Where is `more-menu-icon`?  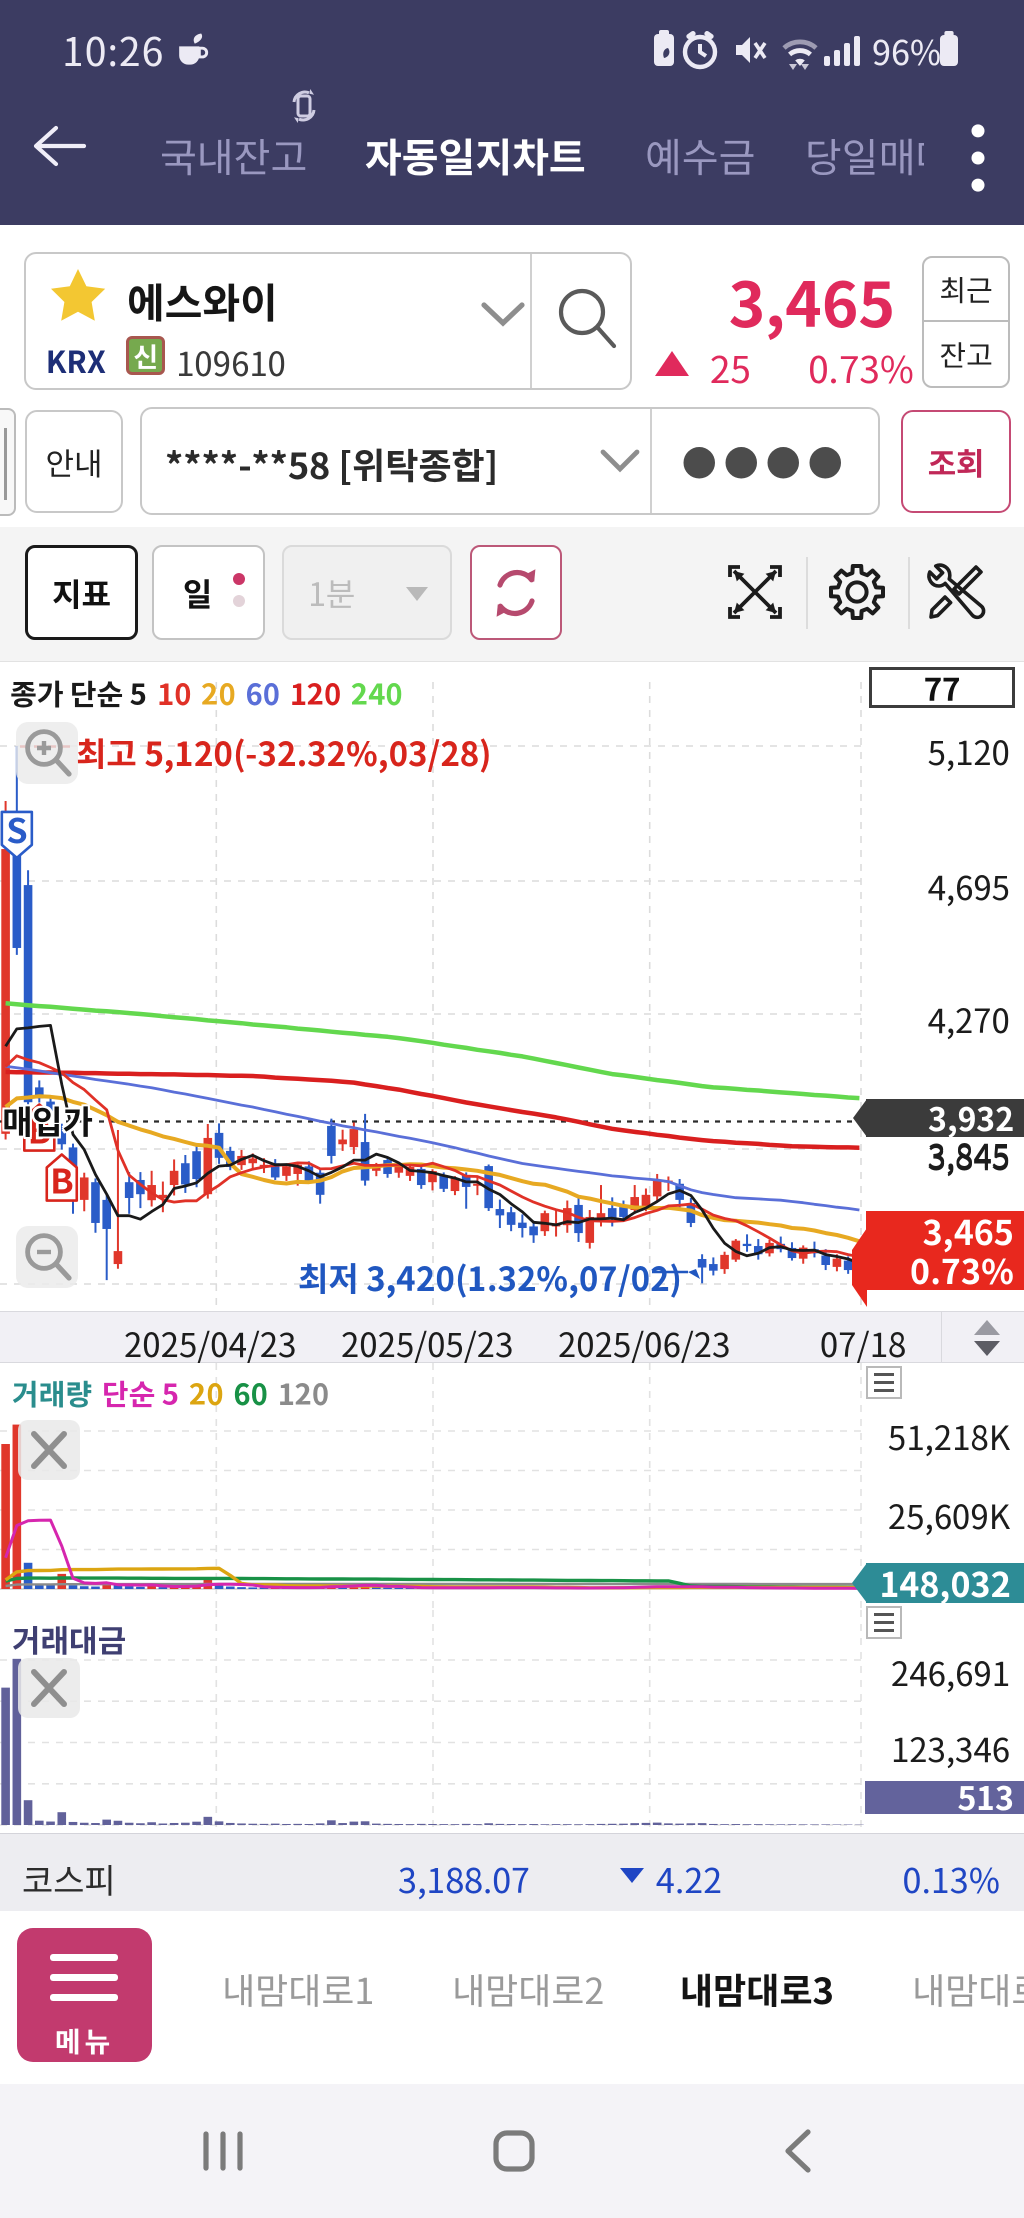 more-menu-icon is located at coordinates (978, 158).